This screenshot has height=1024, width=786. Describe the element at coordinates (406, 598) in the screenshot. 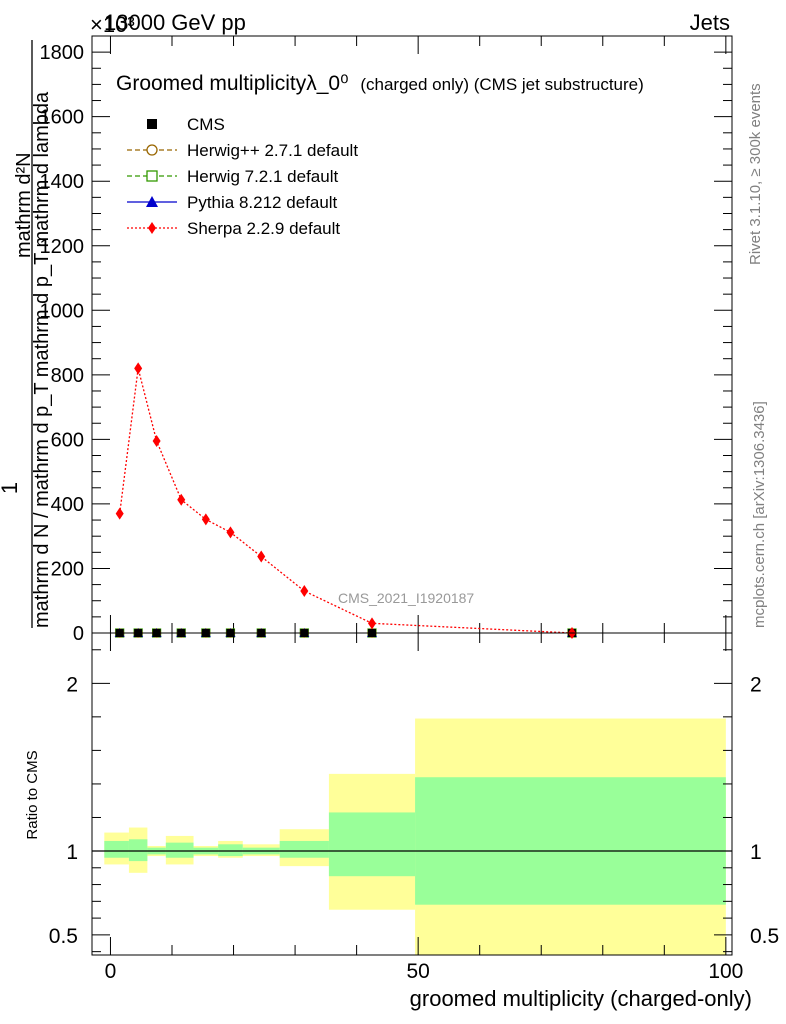

I see `analysis-watermark: CMS_2021_I1920187` at that location.